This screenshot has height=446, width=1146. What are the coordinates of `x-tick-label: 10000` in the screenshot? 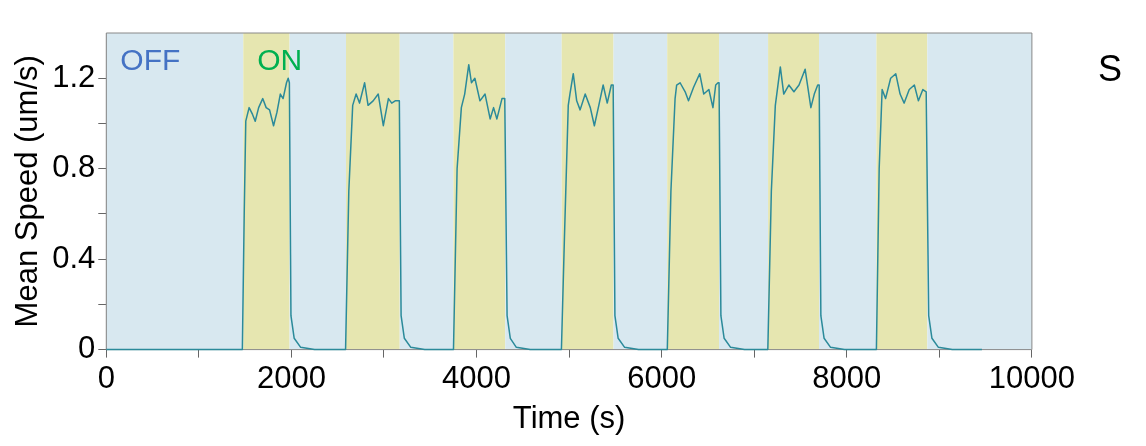 It's located at (1032, 377).